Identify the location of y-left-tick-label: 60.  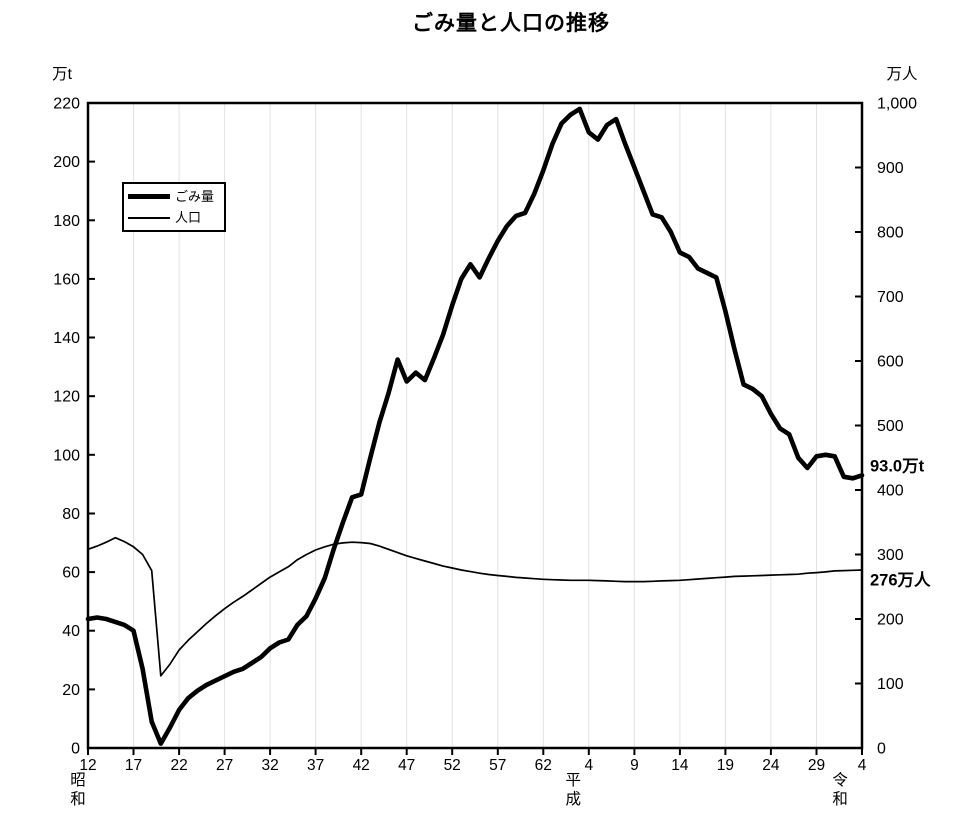
(71, 573).